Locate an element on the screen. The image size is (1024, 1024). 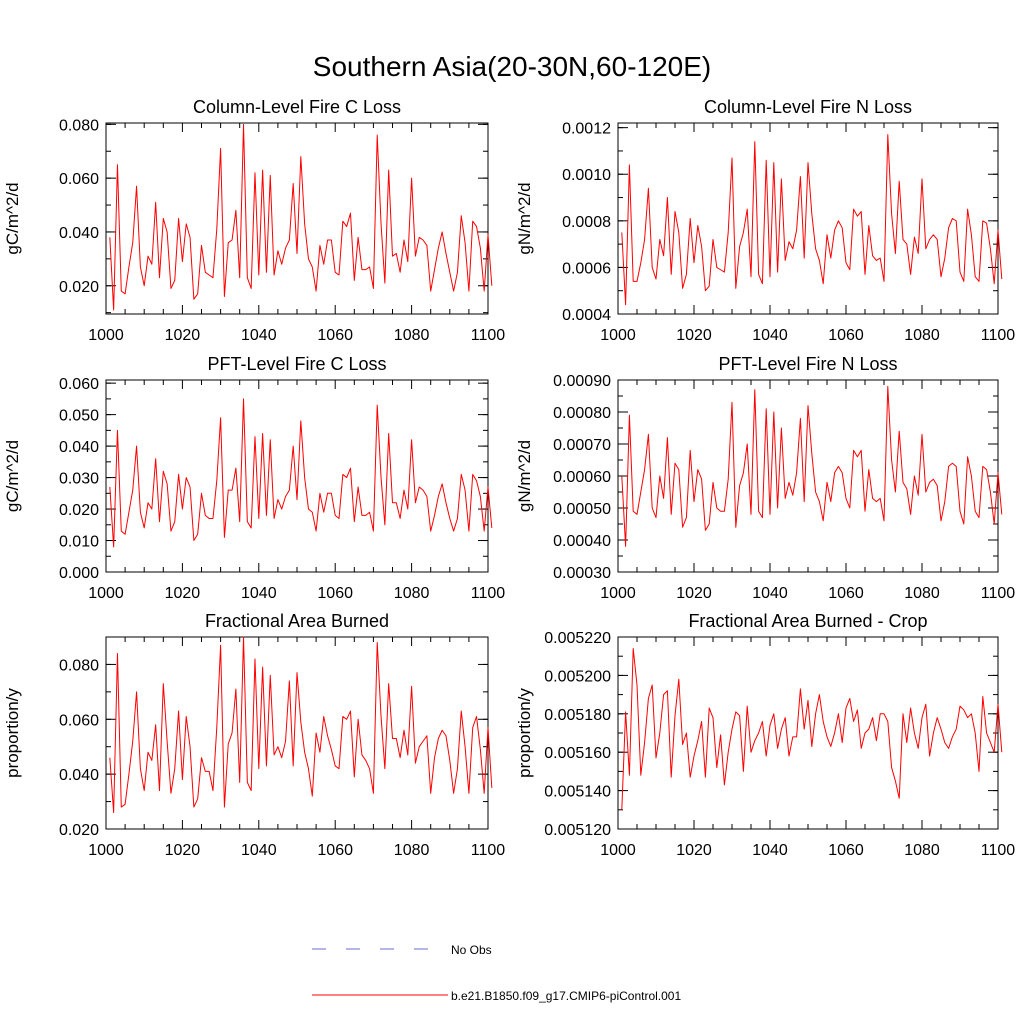
y-tick-label: 0.00060 is located at coordinates (582, 477).